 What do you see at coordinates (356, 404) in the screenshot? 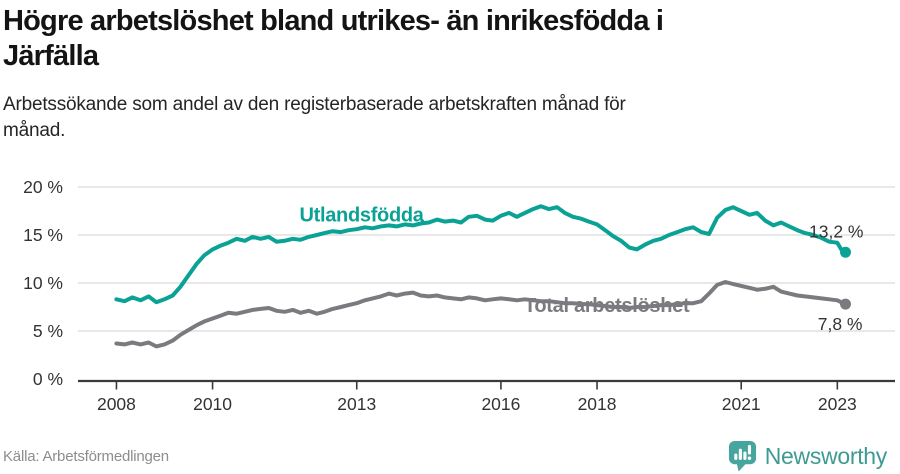
I see `x-tick-label-2013: 2013` at bounding box center [356, 404].